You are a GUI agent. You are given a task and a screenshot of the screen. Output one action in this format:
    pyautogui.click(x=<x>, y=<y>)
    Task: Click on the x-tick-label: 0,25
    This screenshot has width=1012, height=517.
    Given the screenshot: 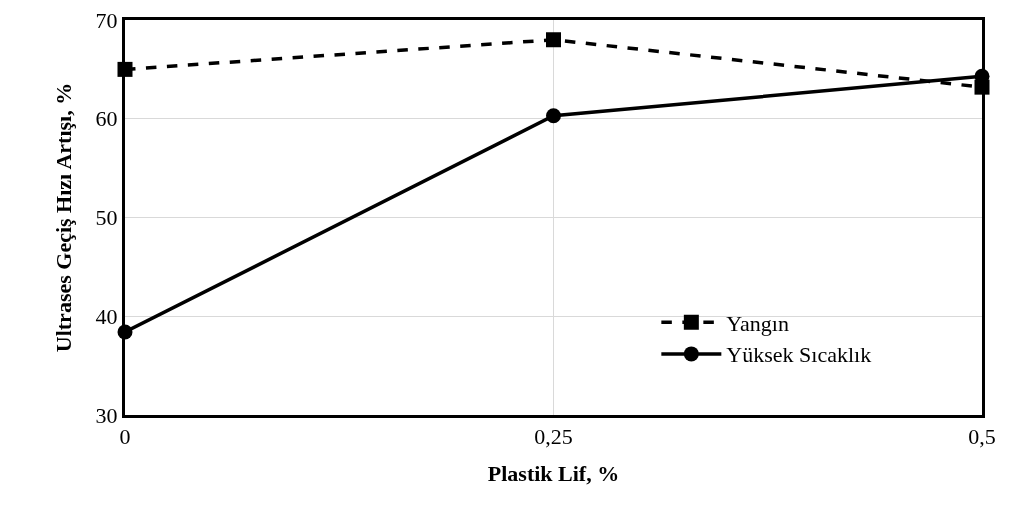 What is the action you would take?
    pyautogui.click(x=553, y=437)
    